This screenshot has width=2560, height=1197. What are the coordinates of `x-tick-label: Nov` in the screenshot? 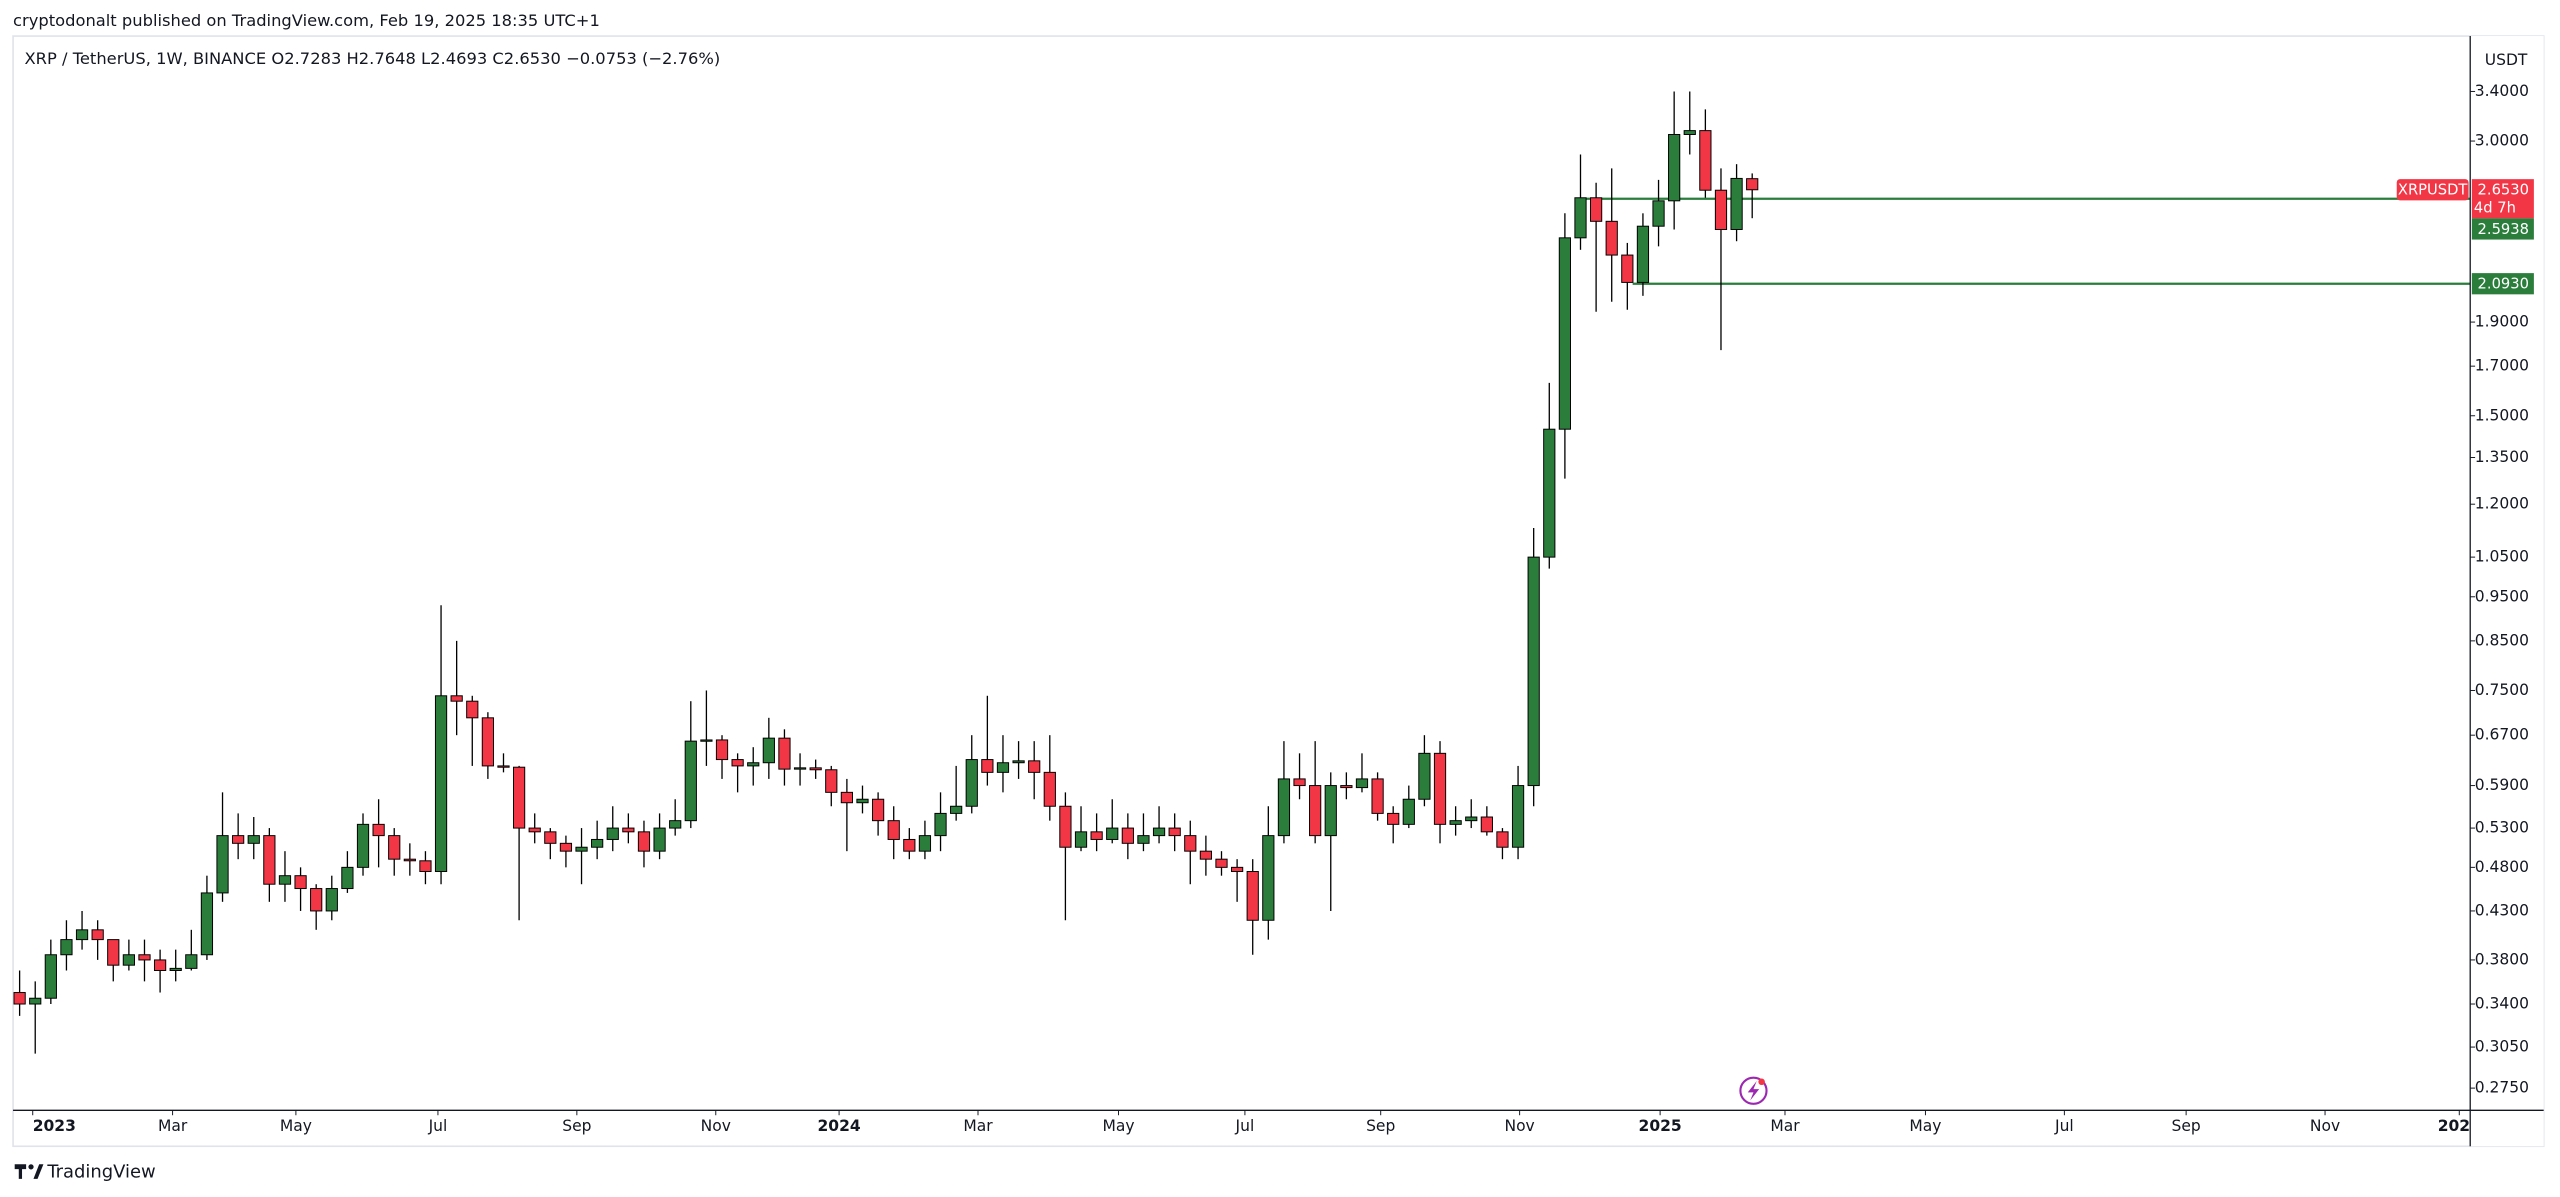 It's located at (2325, 1126).